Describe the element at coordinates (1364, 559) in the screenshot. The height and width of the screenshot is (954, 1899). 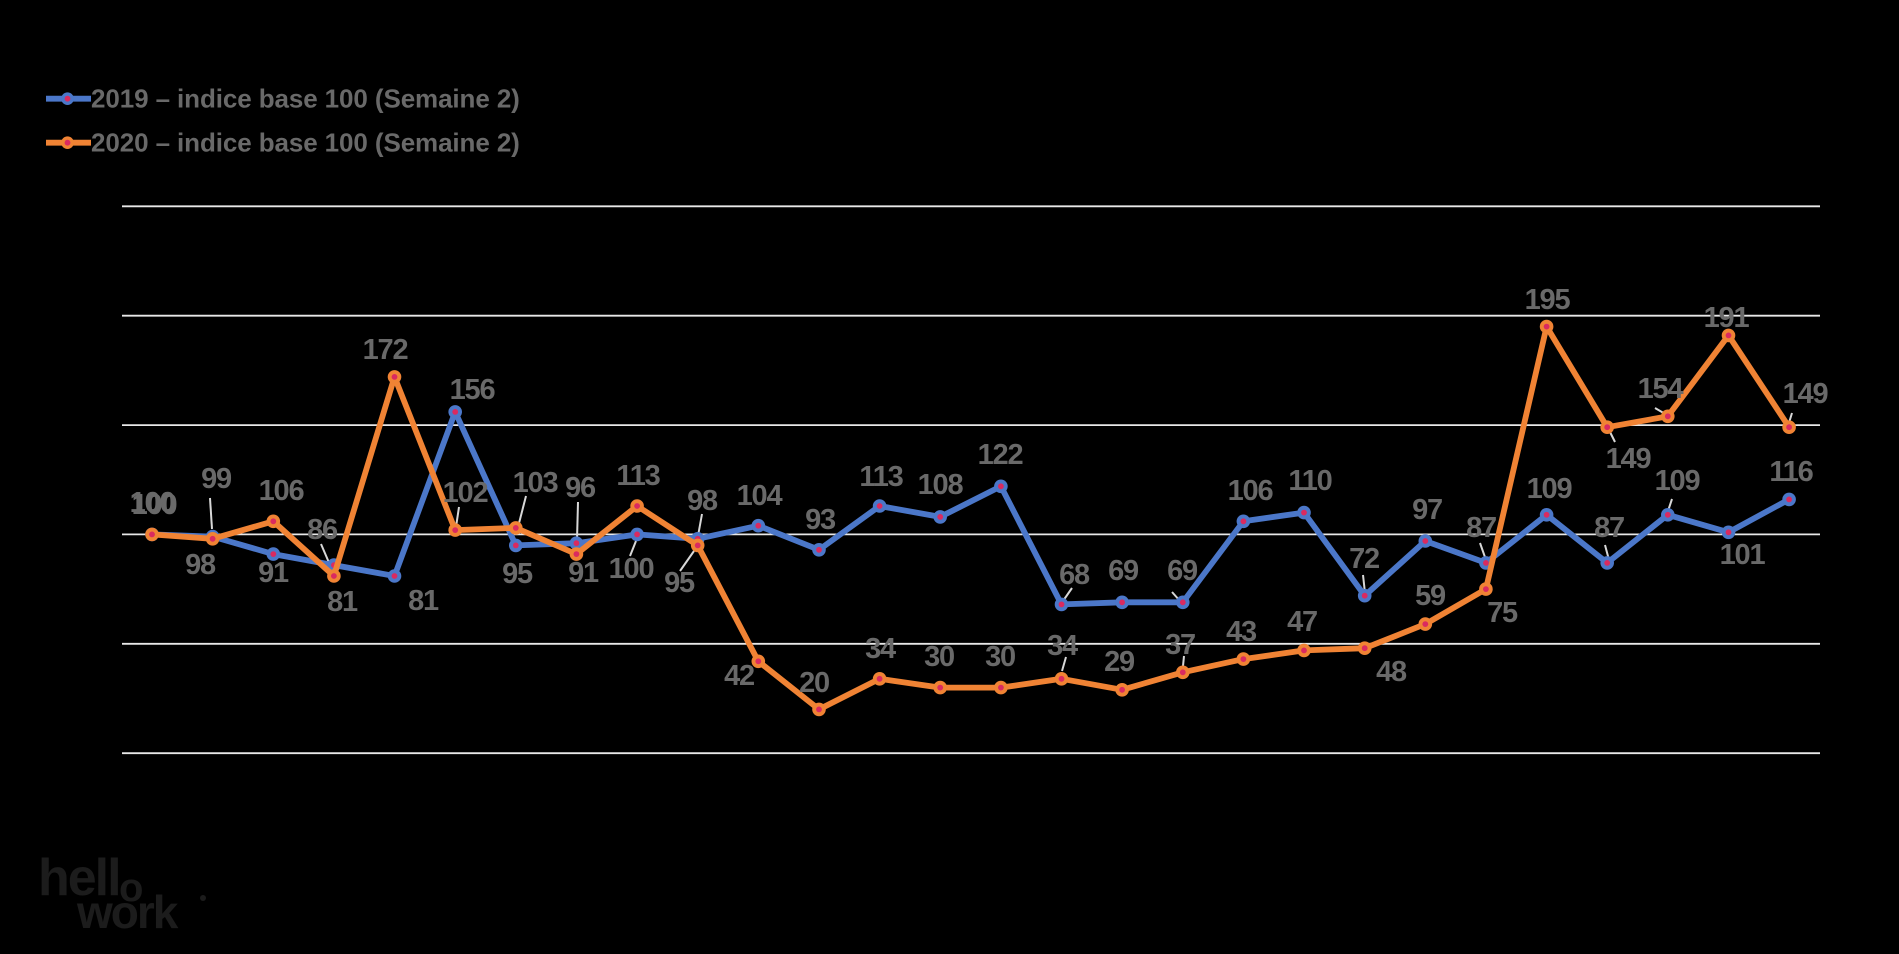
I see `svg-text: 72` at that location.